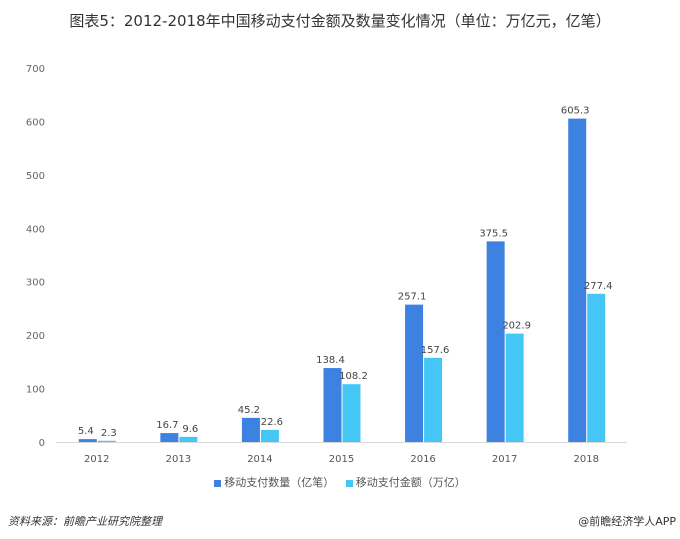  What do you see at coordinates (109, 433) in the screenshot?
I see `data-label: 2.3` at bounding box center [109, 433].